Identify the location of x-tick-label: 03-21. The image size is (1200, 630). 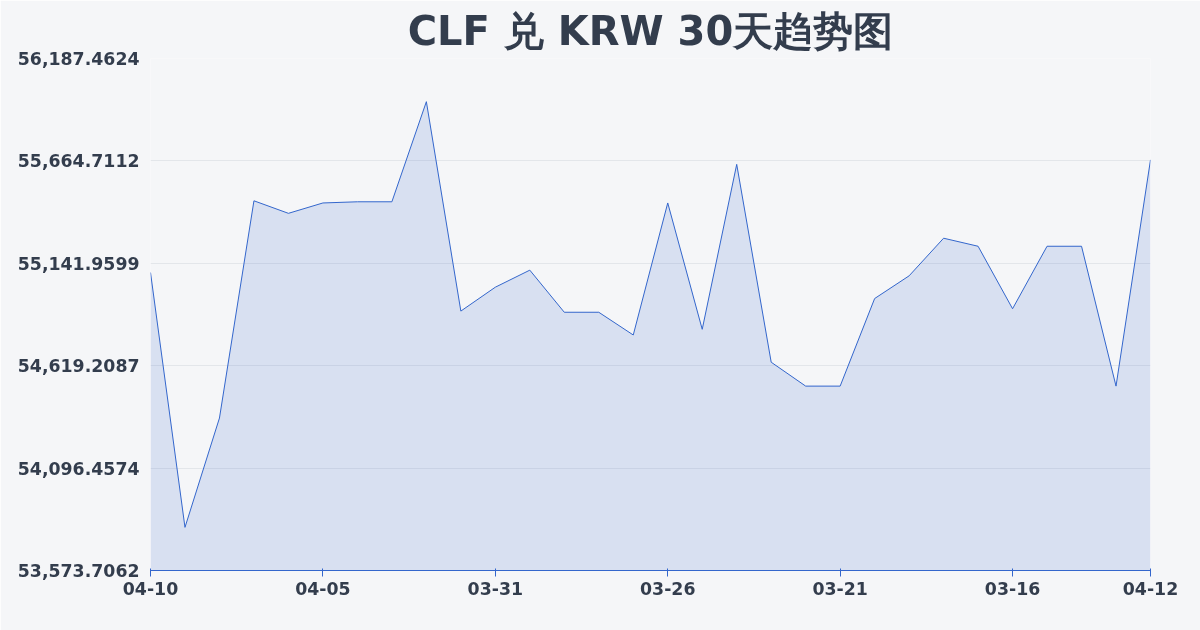
(840, 588).